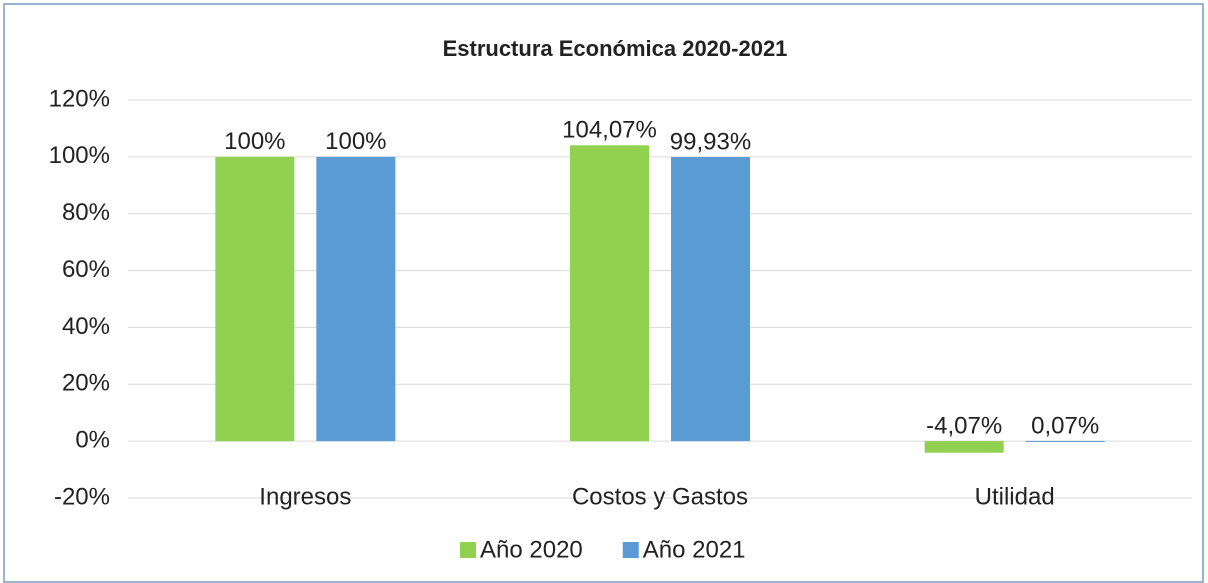 The width and height of the screenshot is (1208, 583). What do you see at coordinates (92, 439) in the screenshot?
I see `y-tick-label: 0%` at bounding box center [92, 439].